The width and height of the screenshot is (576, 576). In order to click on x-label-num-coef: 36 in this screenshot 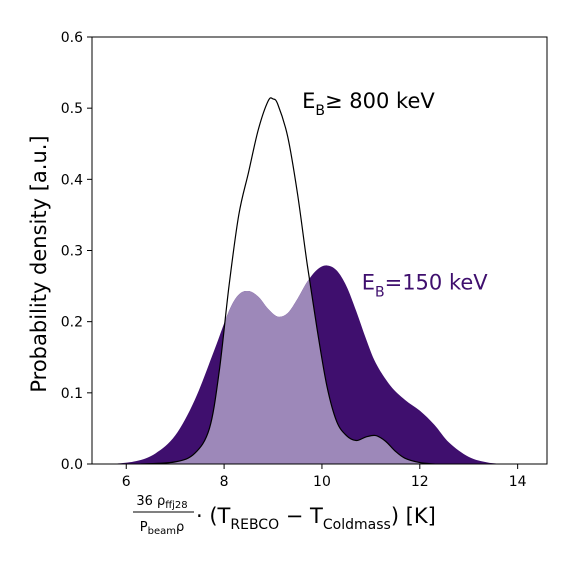, I will do `click(144, 501)`.